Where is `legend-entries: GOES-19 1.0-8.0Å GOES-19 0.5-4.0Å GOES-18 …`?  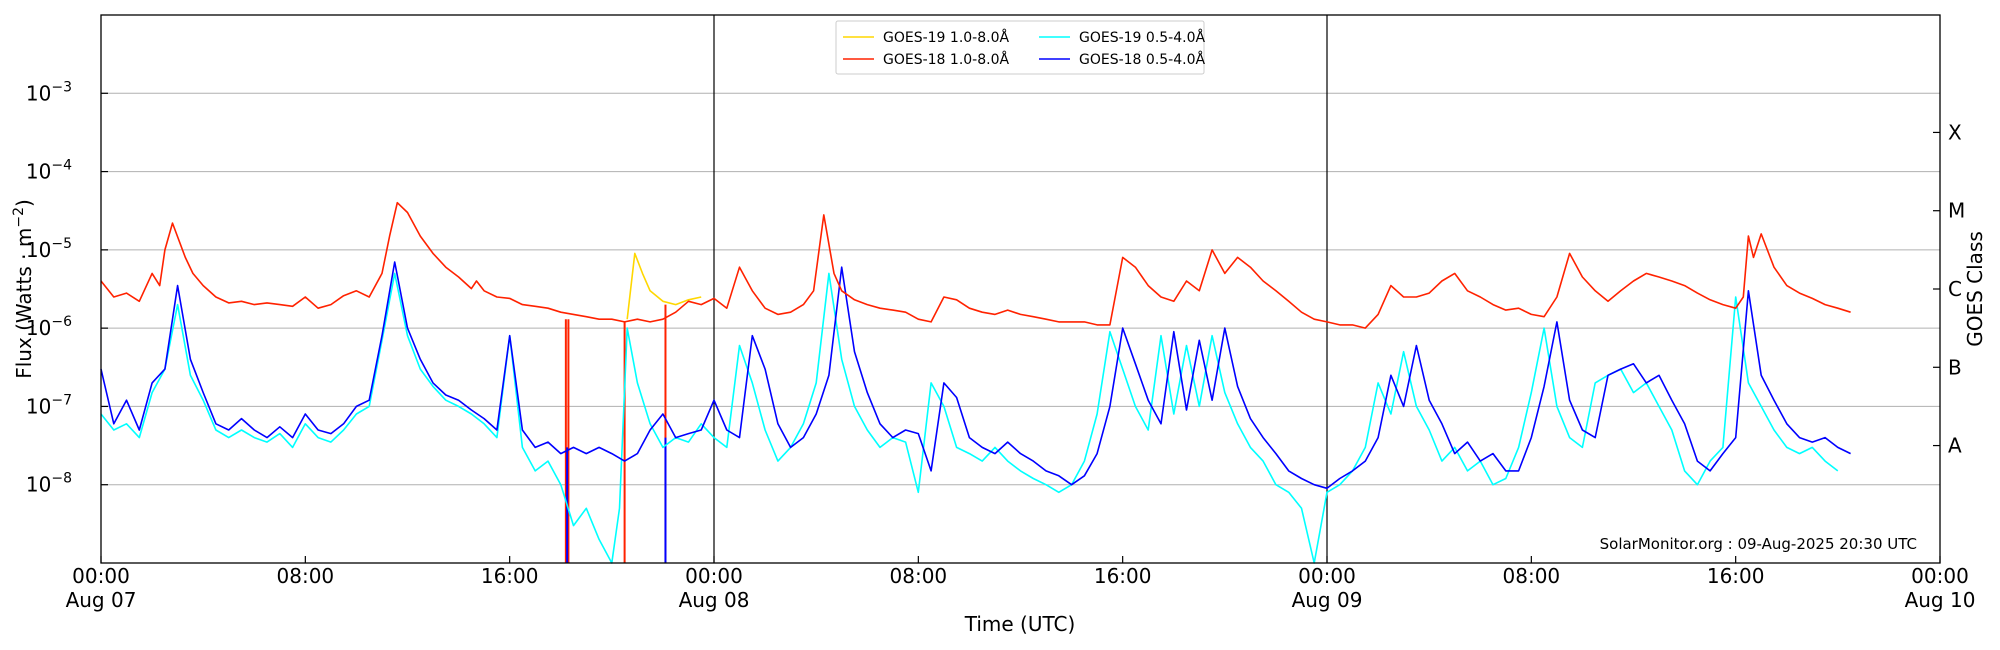
legend-entries: GOES-19 1.0-8.0Å GOES-19 0.5-4.0Å GOES-18 … is located at coordinates (1024, 48).